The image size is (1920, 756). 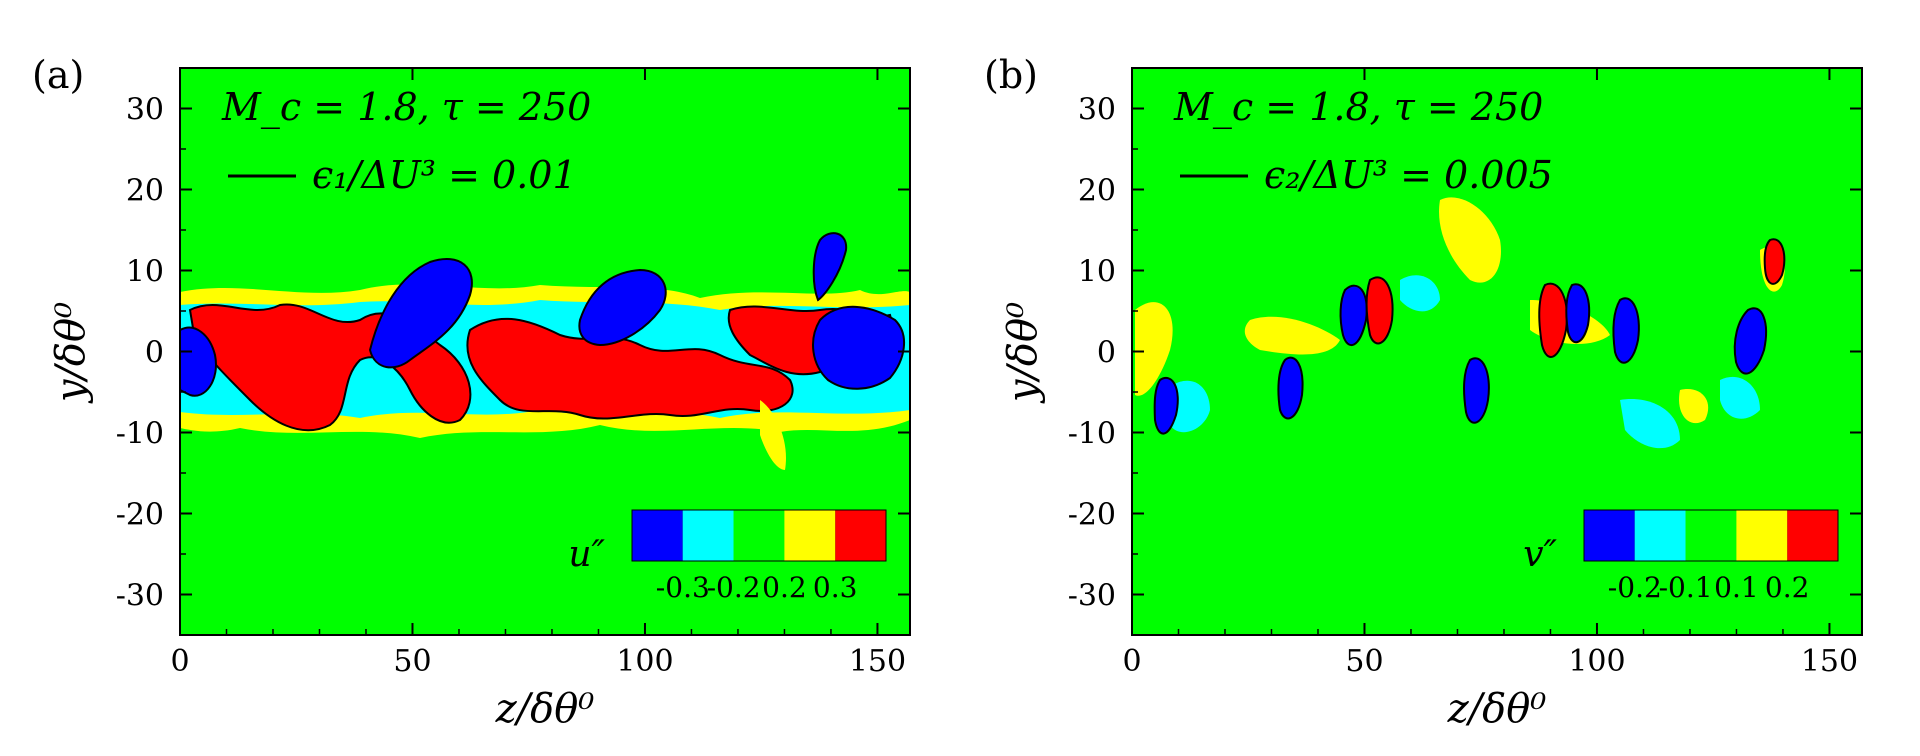 What do you see at coordinates (1358, 107) in the screenshot?
I see `panel-b-annotation: M_c = 1.8, τ = 250` at bounding box center [1358, 107].